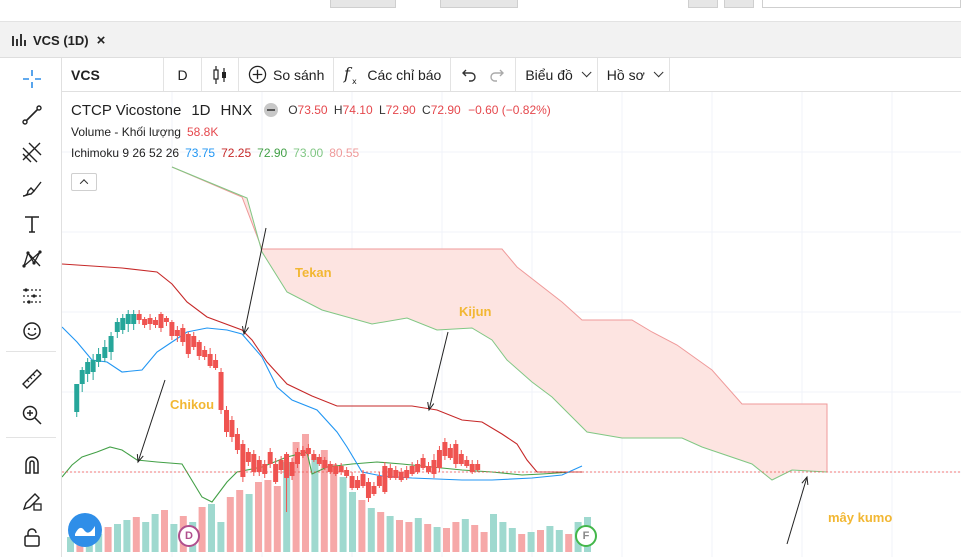  What do you see at coordinates (557, 74) in the screenshot?
I see `chart-layout-menu: Biểu đồ` at bounding box center [557, 74].